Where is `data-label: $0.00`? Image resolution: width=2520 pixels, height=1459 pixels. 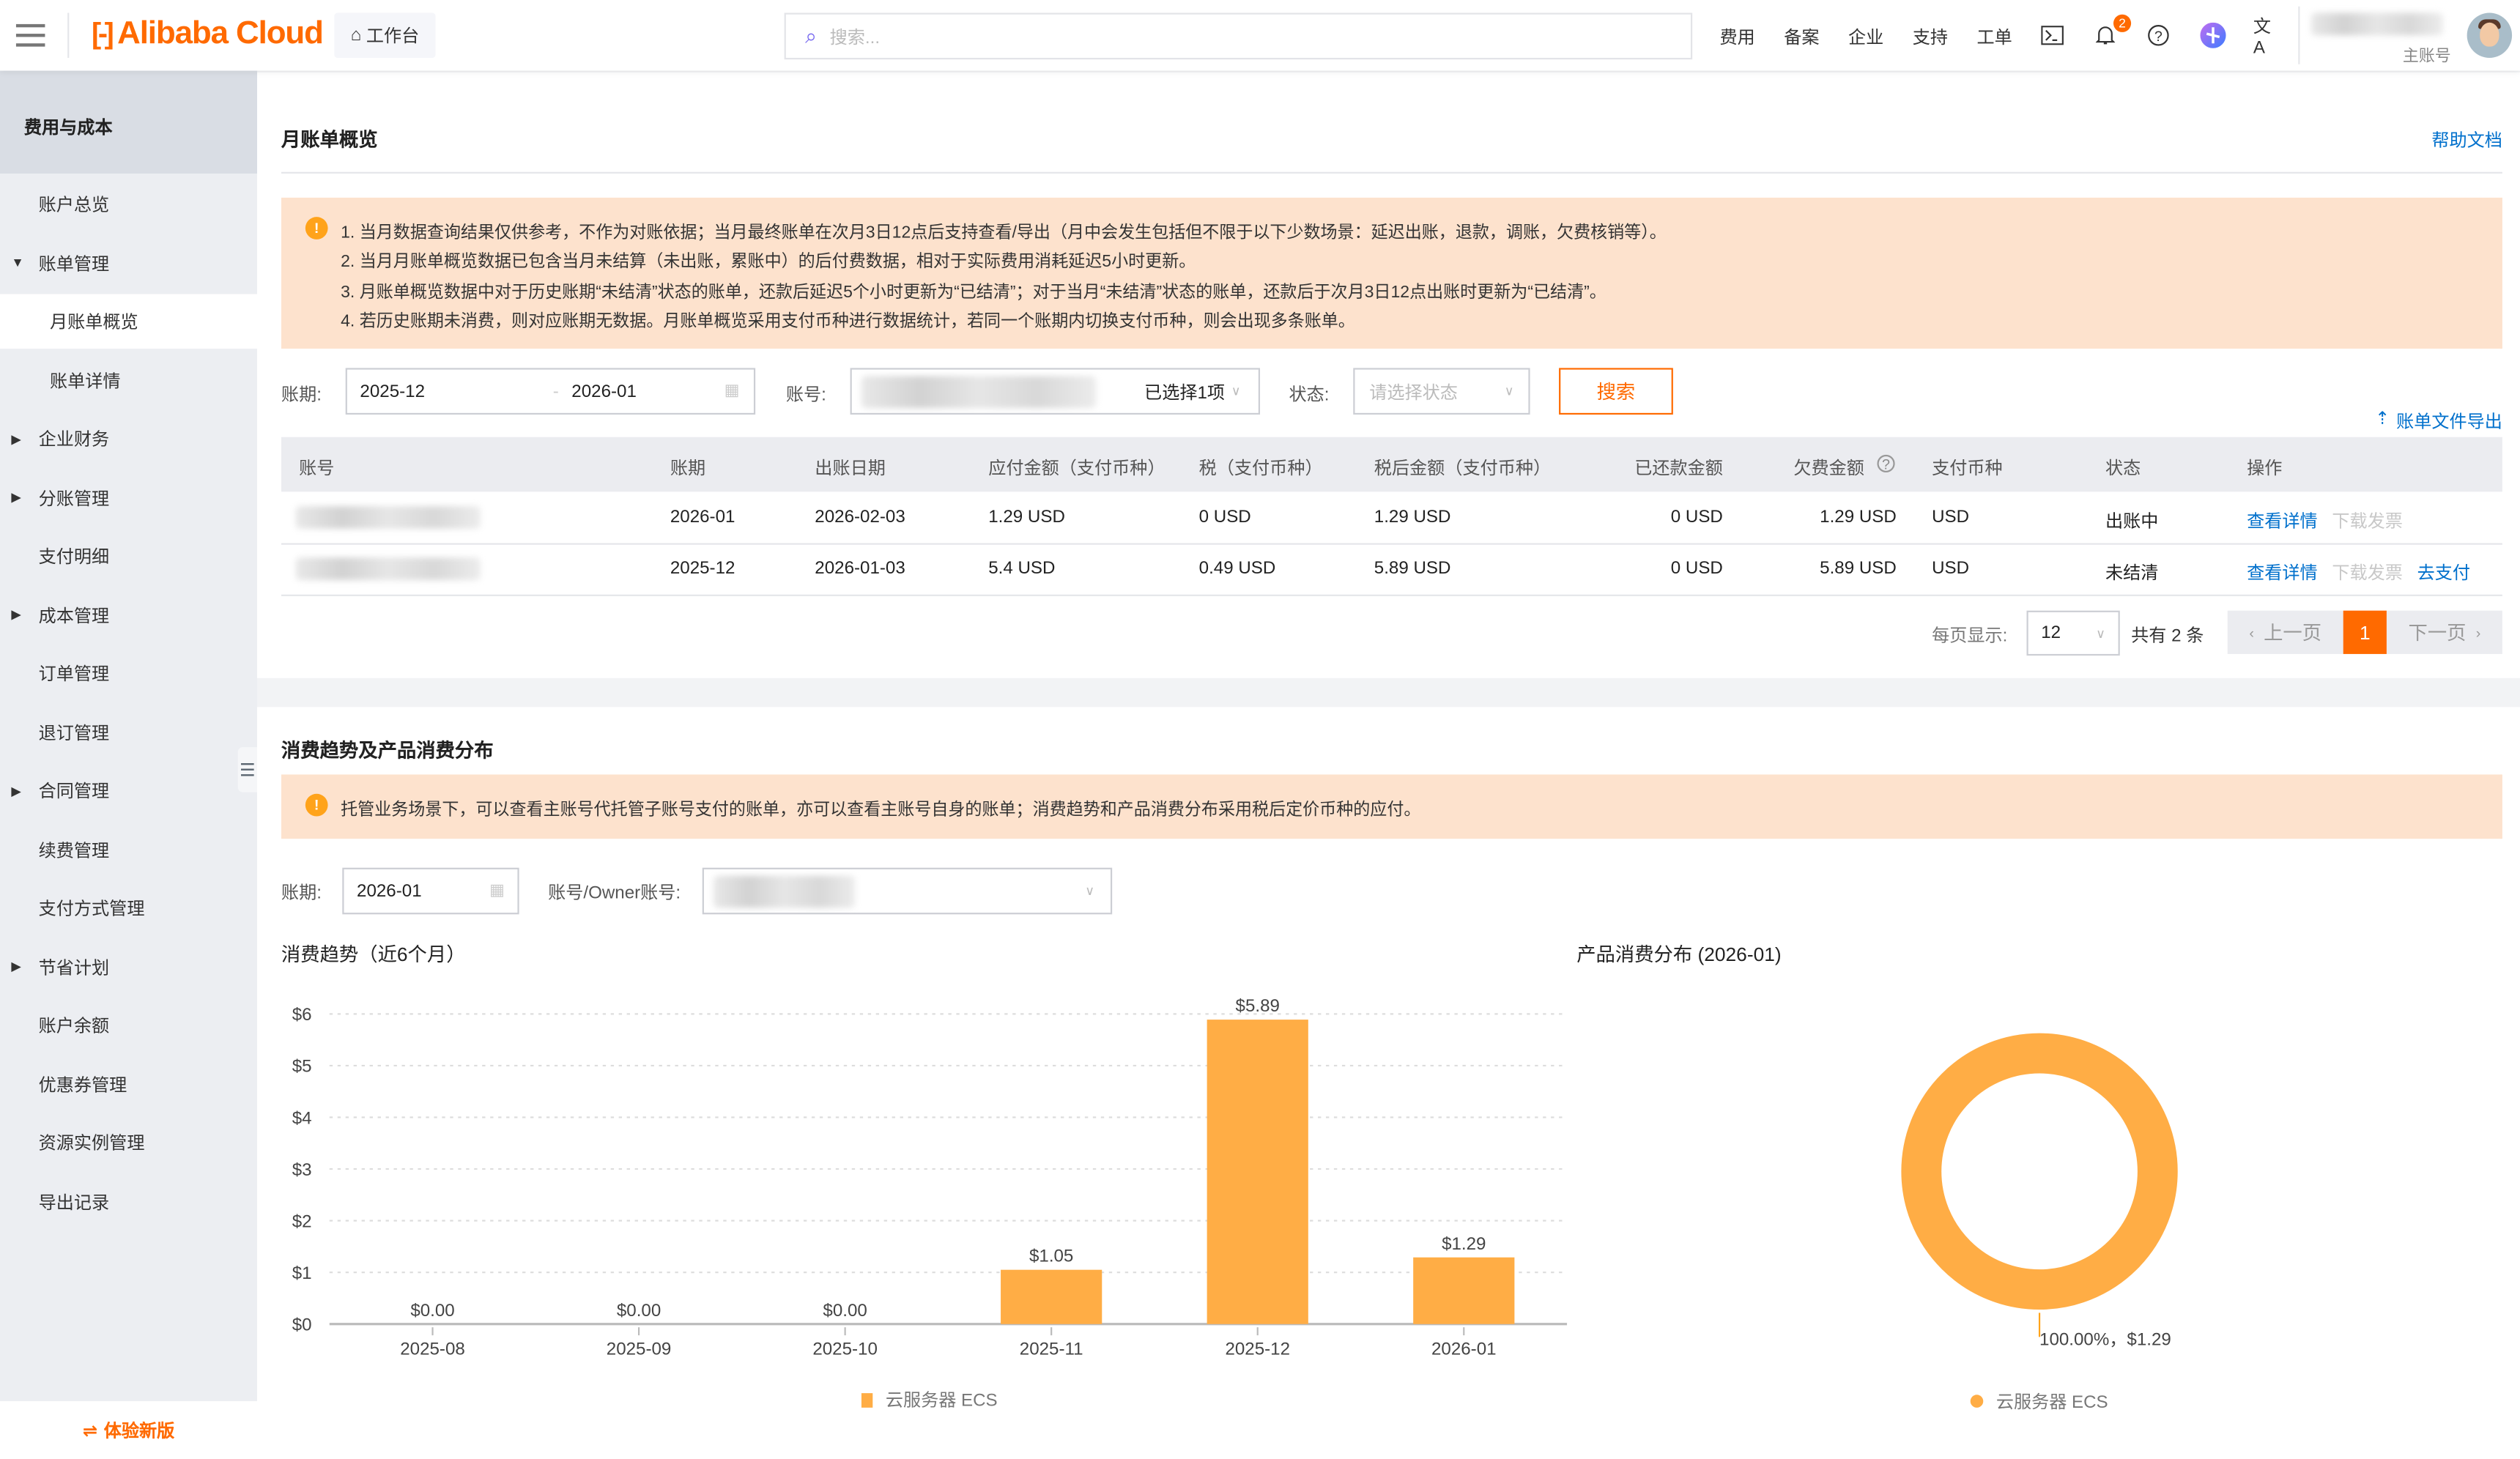
data-label: $0.00 is located at coordinates (845, 1311).